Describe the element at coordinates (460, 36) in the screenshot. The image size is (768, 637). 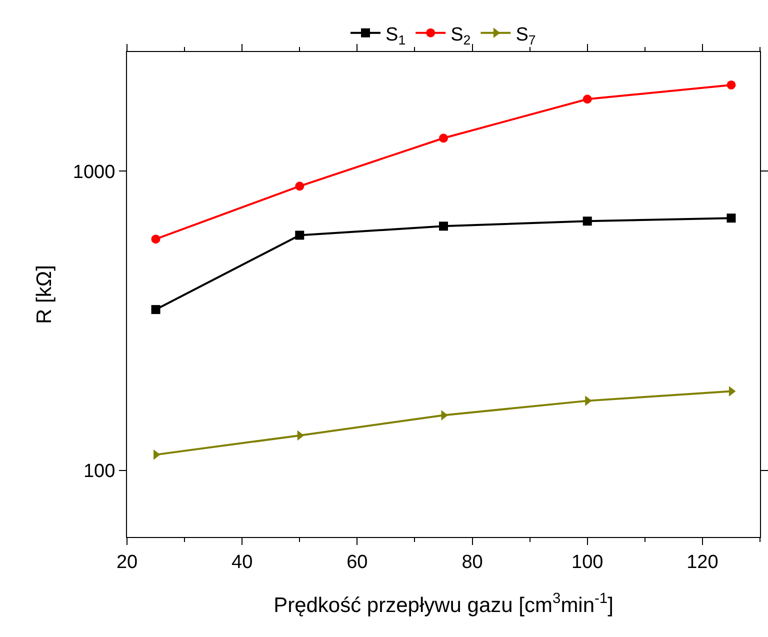
I see `legend-label: S$_{2}$` at that location.